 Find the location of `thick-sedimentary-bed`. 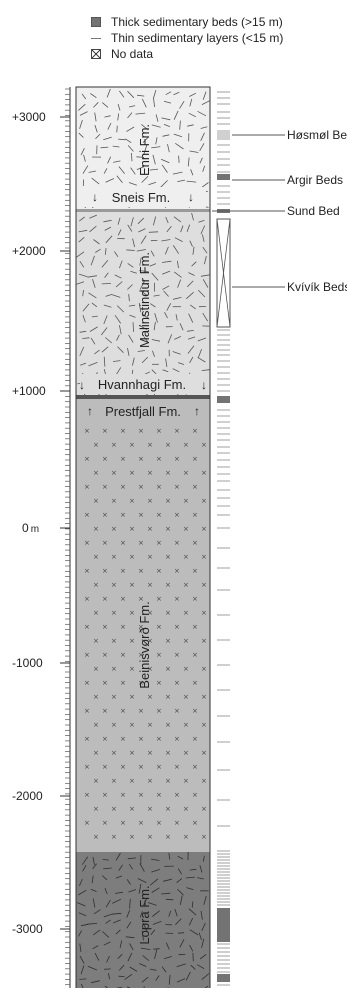

thick-sedimentary-bed is located at coordinates (223, 177).